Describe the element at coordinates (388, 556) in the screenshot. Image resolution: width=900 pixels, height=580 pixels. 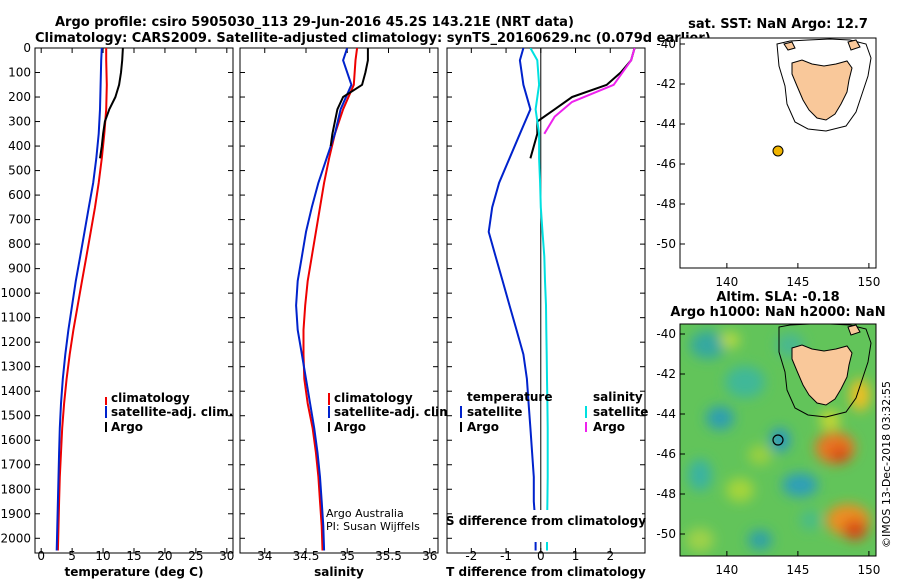
I see `x-tick-label: 35.5` at that location.